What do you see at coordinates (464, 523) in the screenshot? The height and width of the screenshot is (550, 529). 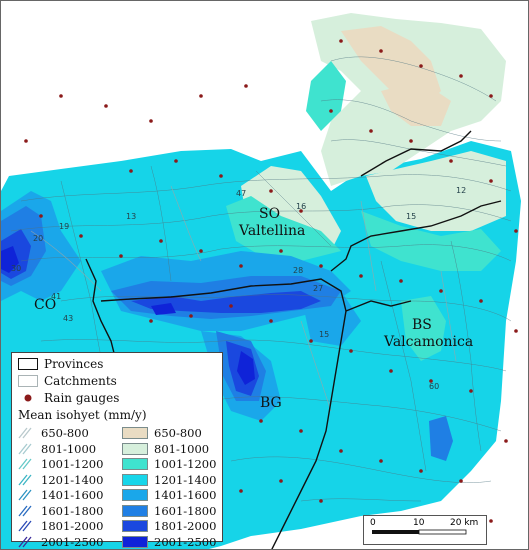 I see `scale-label-20: 20 km` at bounding box center [464, 523].